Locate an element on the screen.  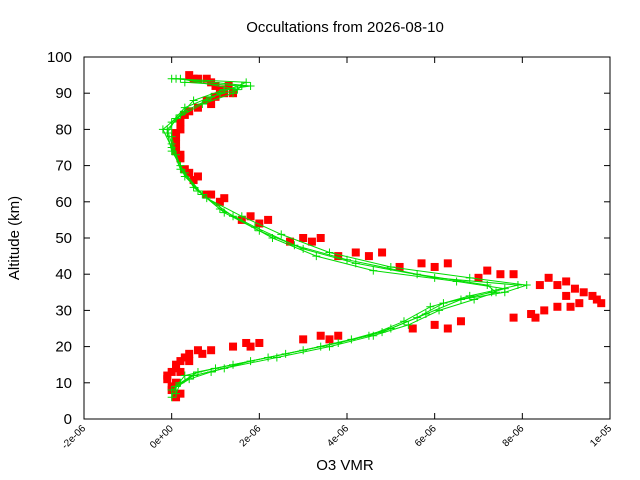
y-tick-label: 10 is located at coordinates (63, 383).